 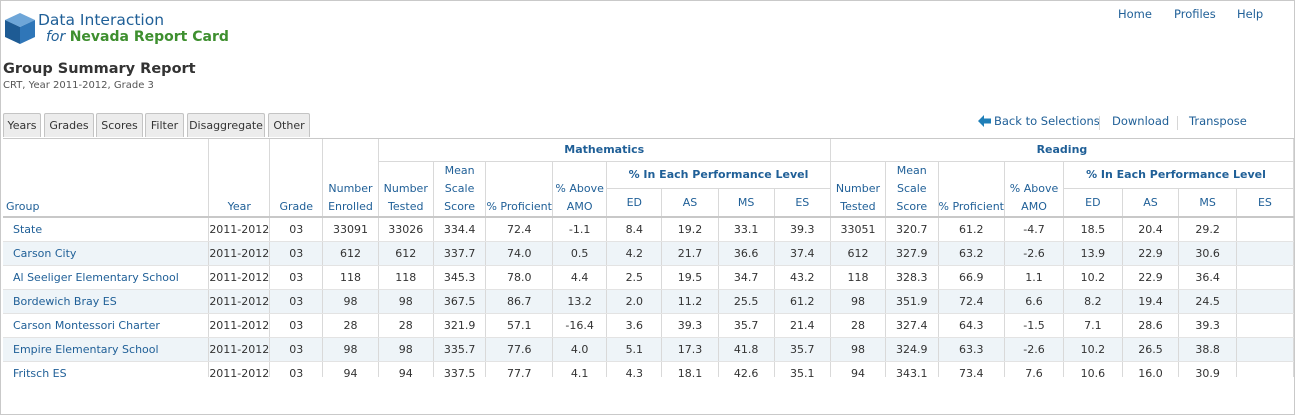 What do you see at coordinates (106, 325) in the screenshot?
I see `cell-group: Carson Montessori Charter` at bounding box center [106, 325].